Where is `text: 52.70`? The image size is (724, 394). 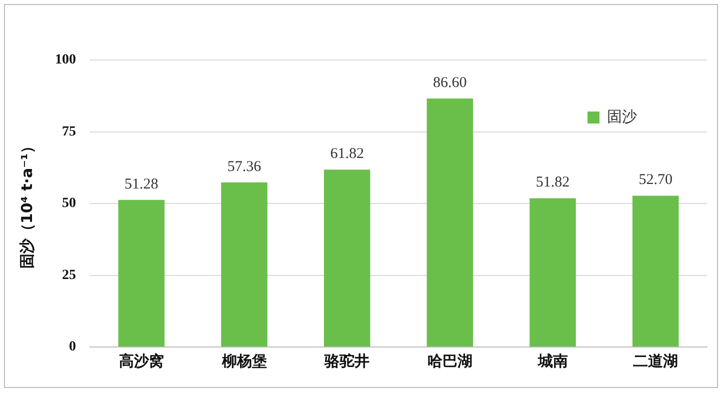
text: 52.70 is located at coordinates (655, 180).